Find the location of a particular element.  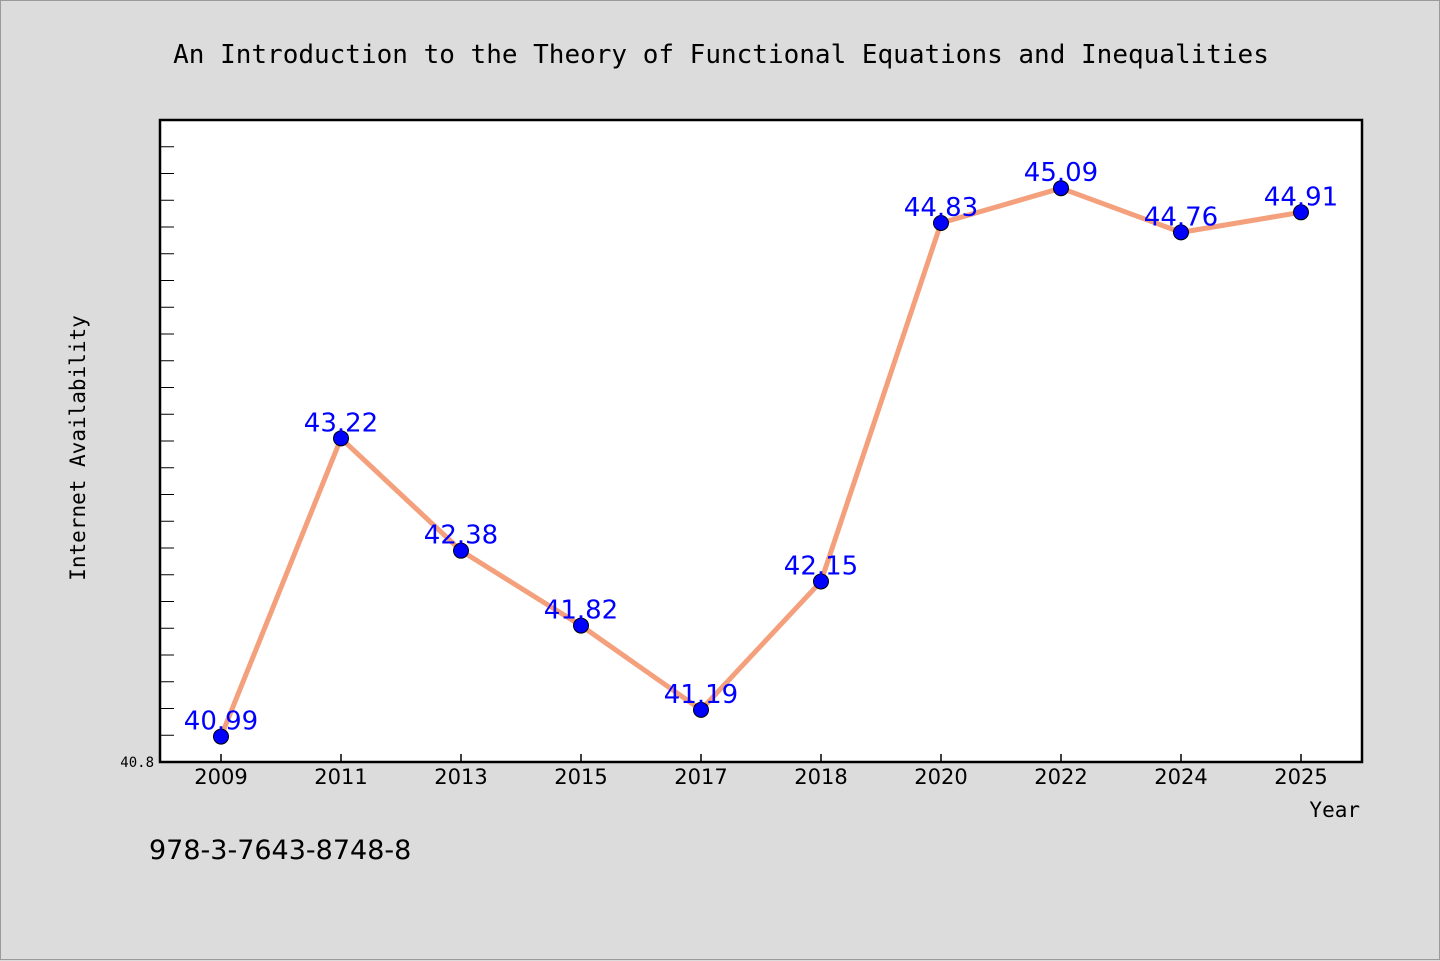

data-label: 41.82 is located at coordinates (581, 611).